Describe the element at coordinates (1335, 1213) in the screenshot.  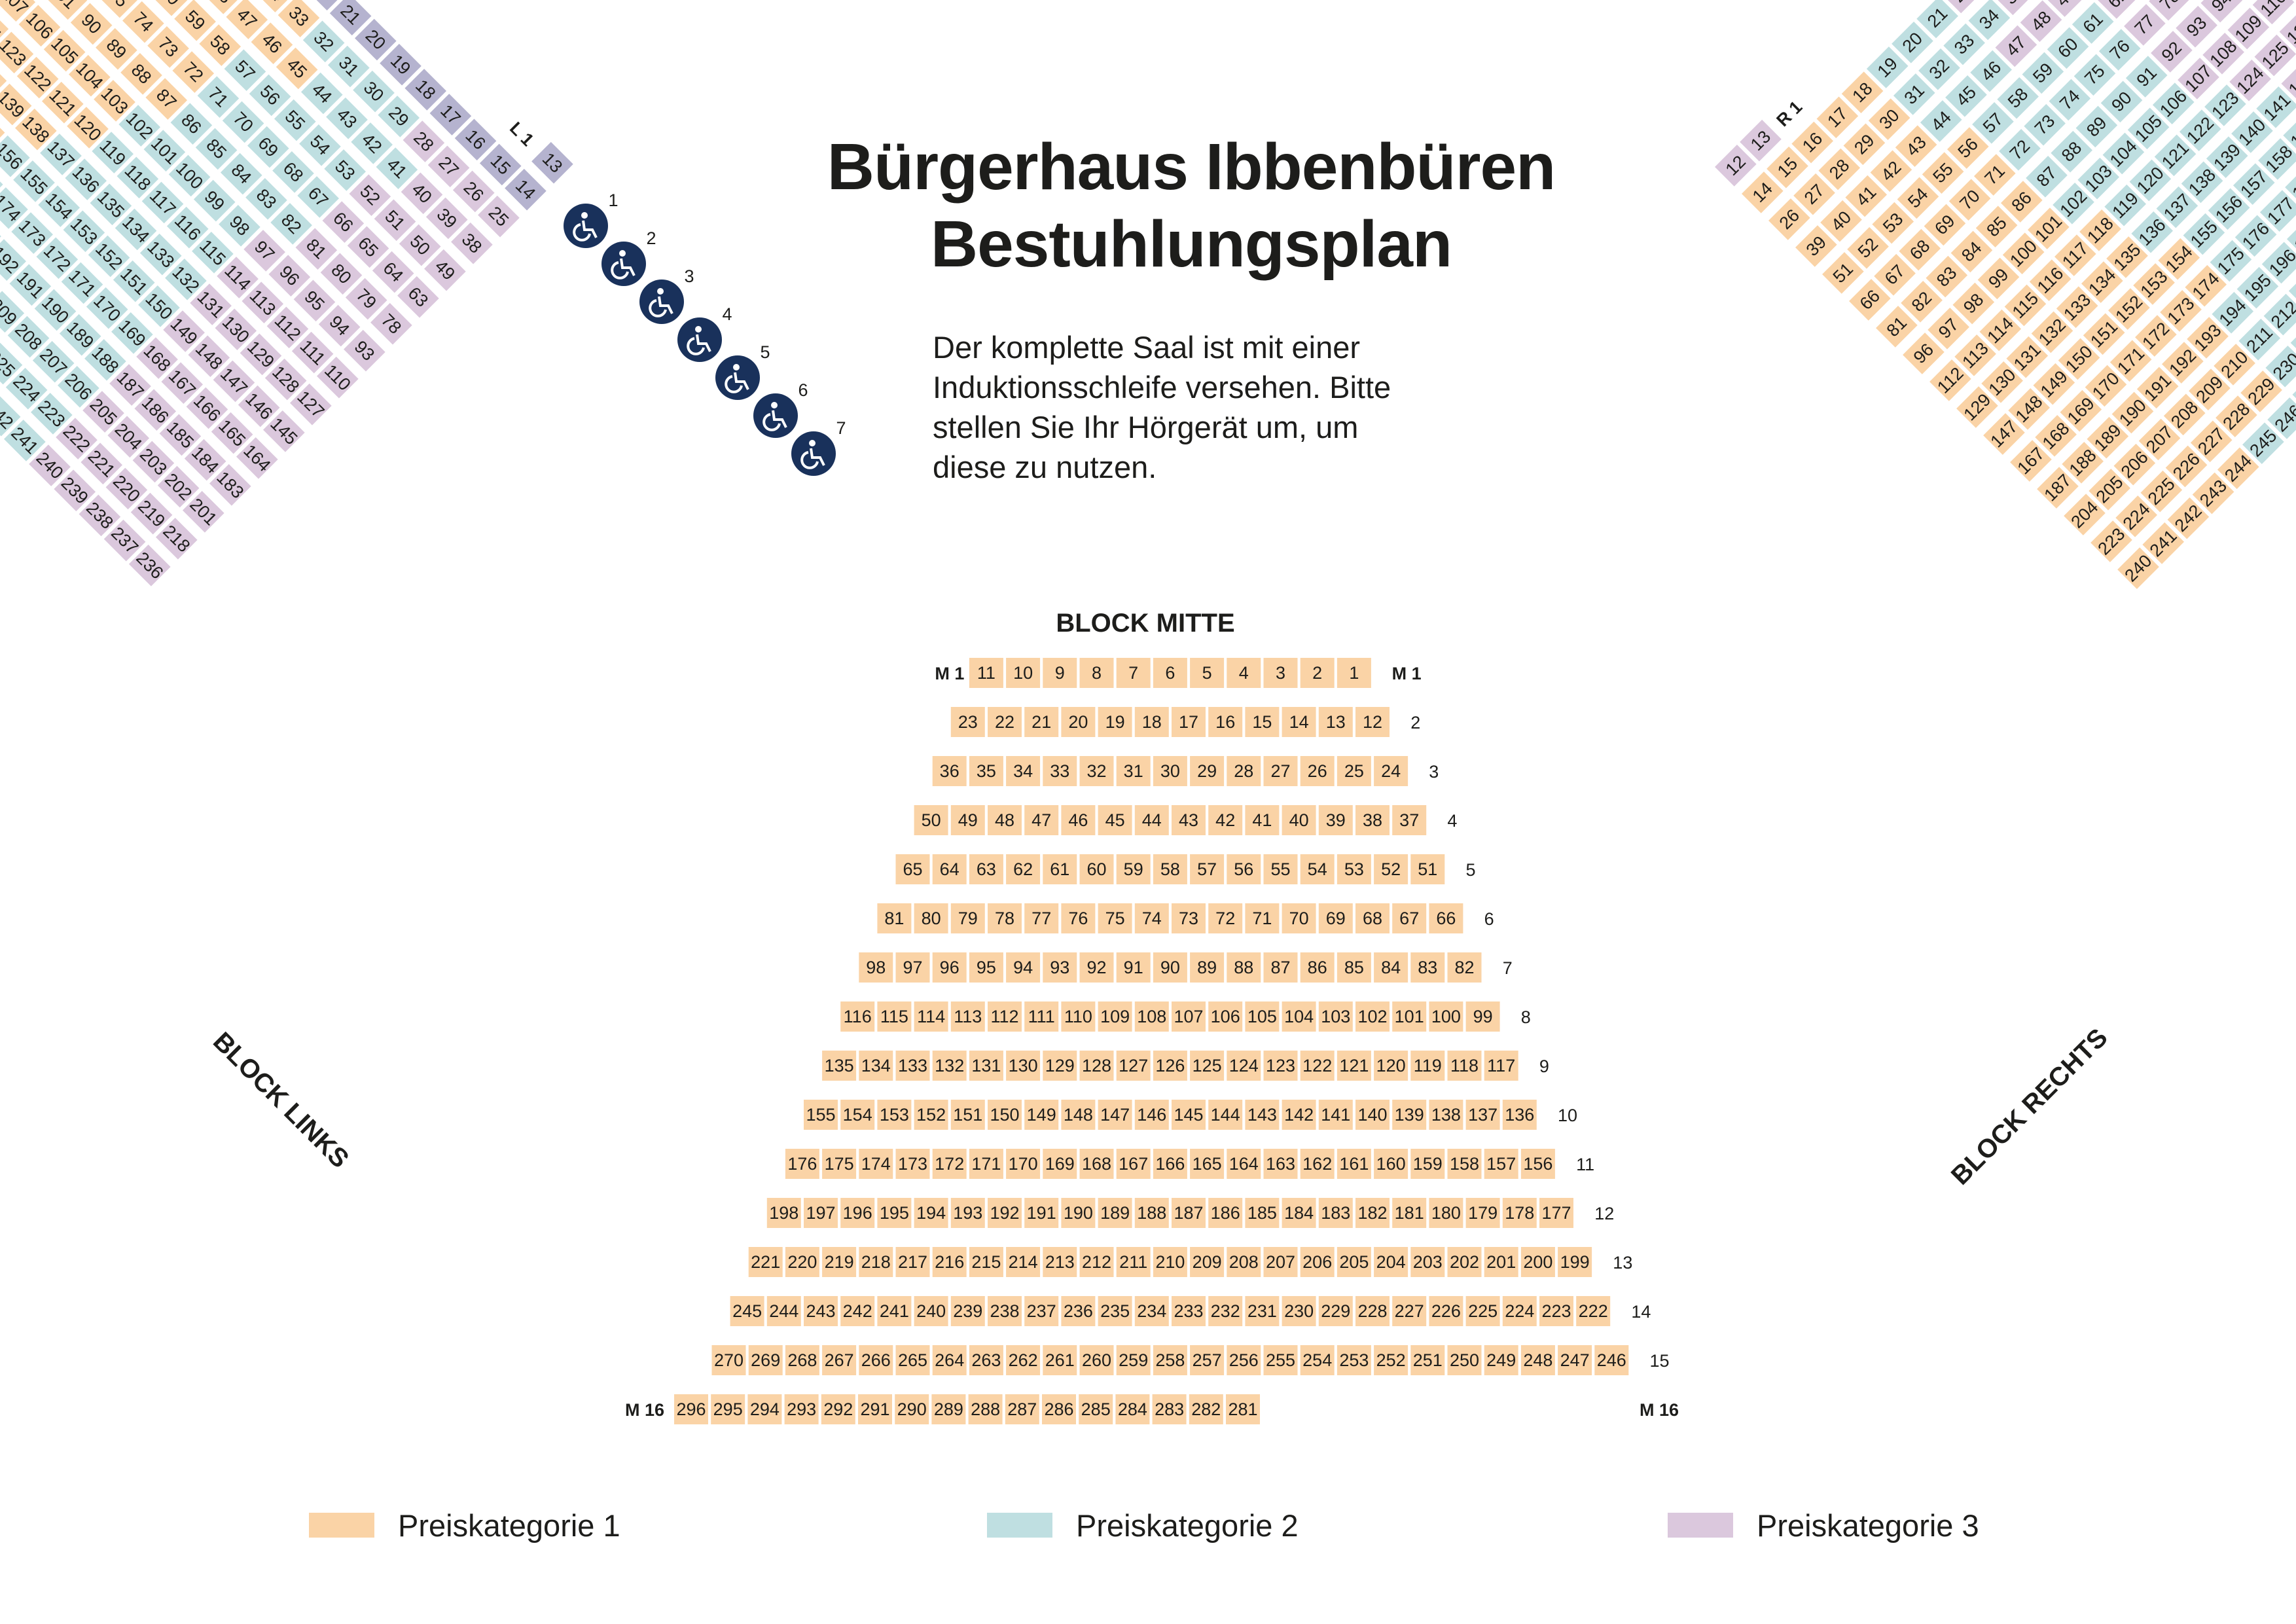
I see `seat: 183` at that location.